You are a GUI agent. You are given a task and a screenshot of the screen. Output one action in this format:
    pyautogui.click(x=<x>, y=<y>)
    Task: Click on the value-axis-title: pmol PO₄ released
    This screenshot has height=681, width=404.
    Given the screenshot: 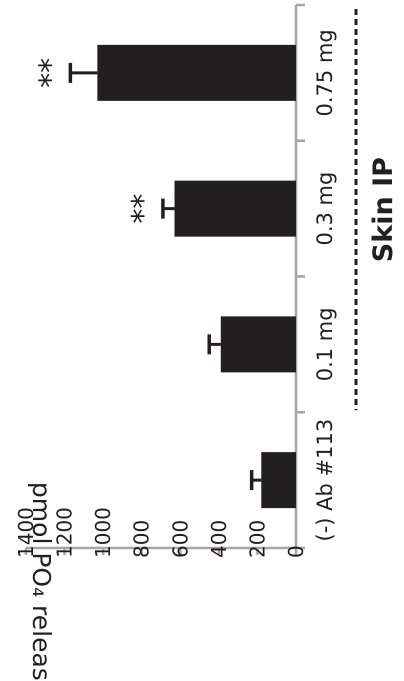 What is the action you would take?
    pyautogui.click(x=41, y=581)
    